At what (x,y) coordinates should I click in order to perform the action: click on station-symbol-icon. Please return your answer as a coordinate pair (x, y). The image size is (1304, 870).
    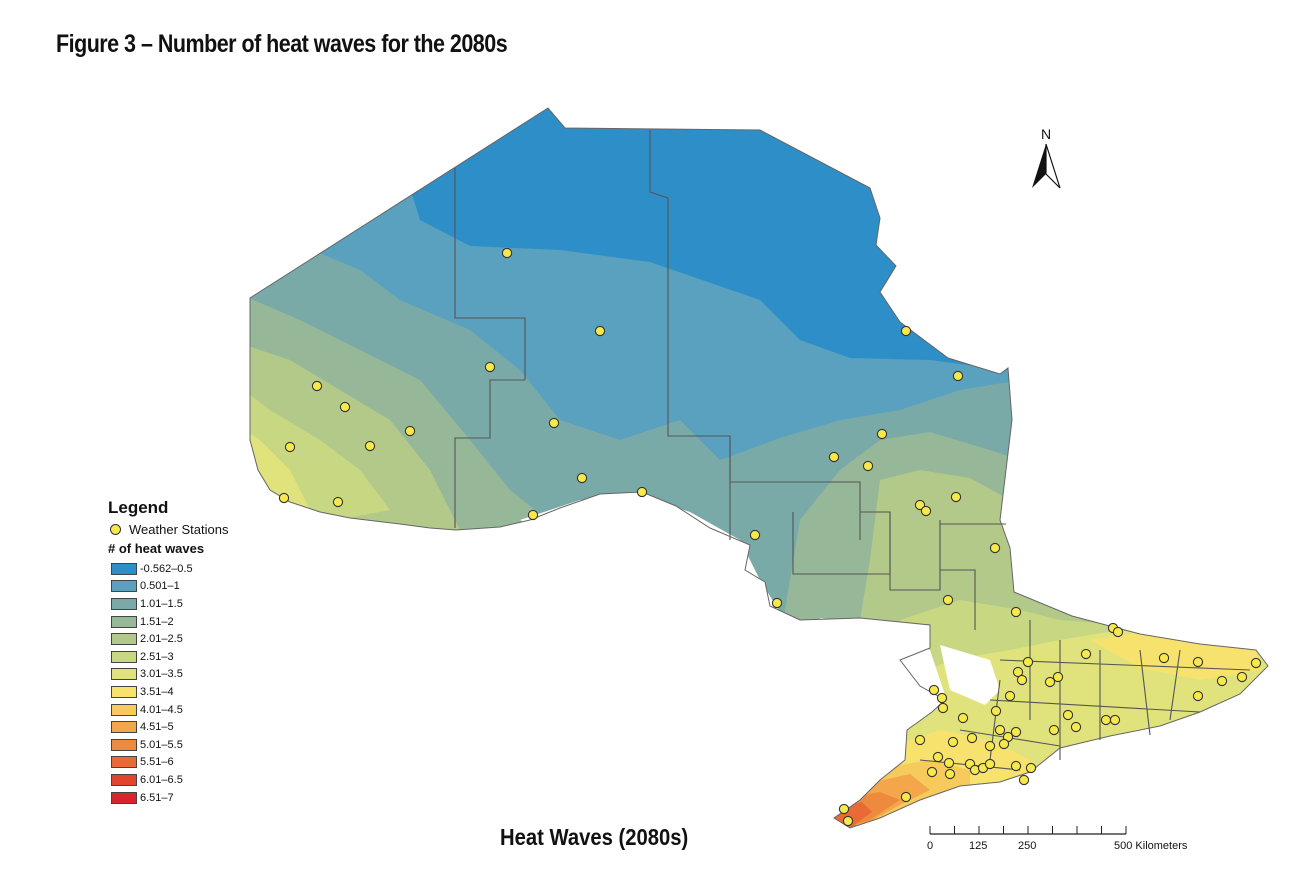
    Looking at the image, I should click on (115, 529).